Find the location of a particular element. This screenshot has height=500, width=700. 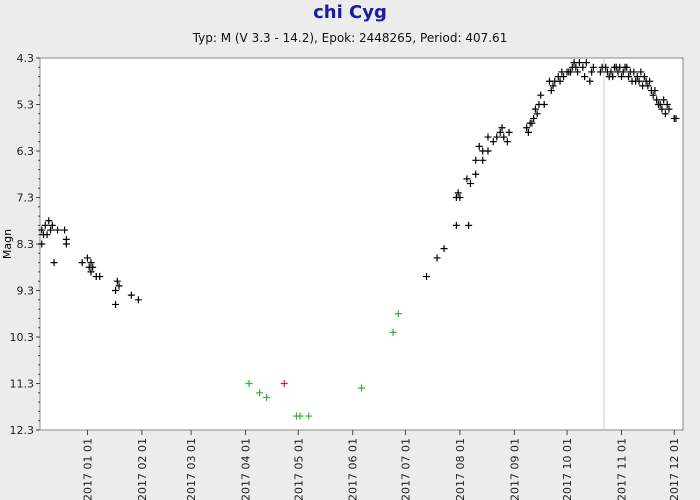

x-tick-label: 2017 11 01 is located at coordinates (622, 469).